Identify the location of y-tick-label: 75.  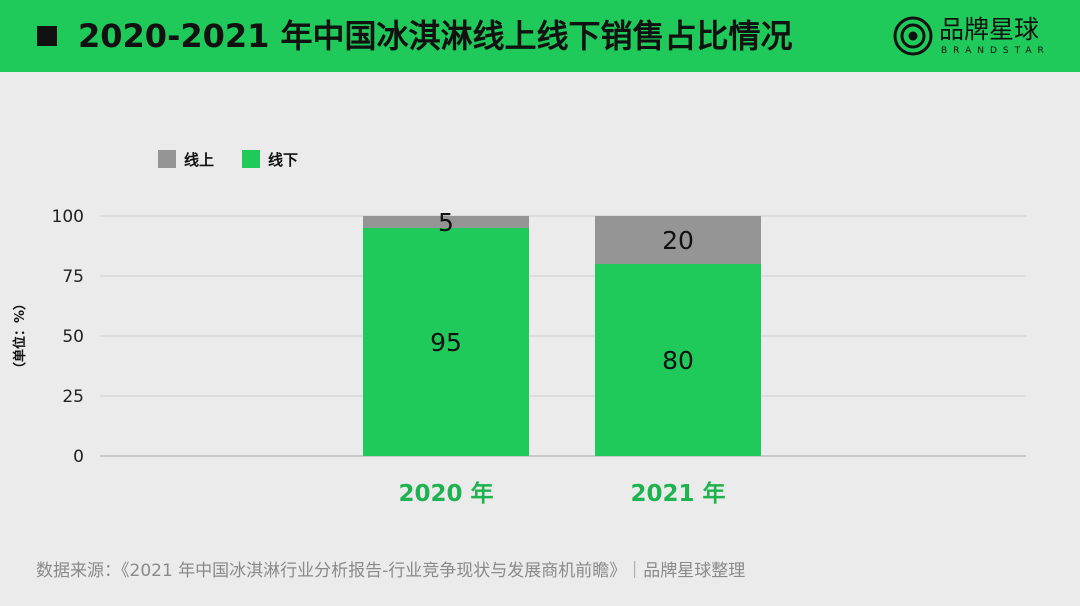
(73, 277).